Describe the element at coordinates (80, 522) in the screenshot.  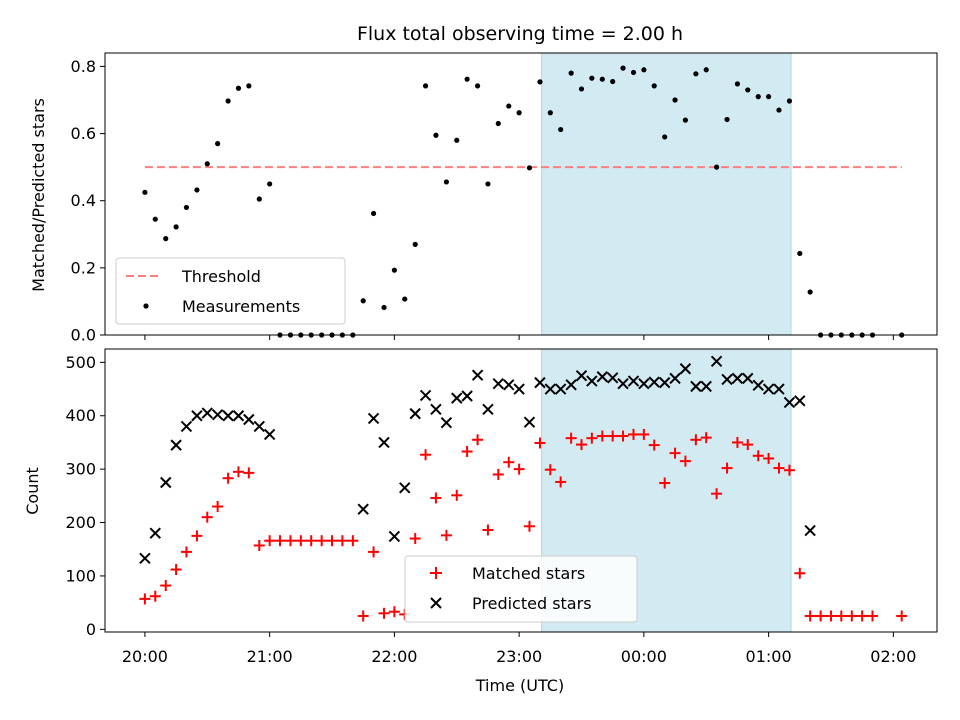
I see `bottom-y-tick-label: 200` at that location.